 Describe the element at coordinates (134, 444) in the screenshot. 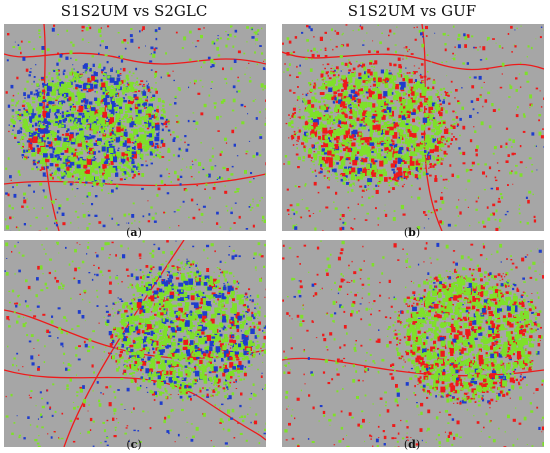

I see `panel-label-c: (c)` at that location.